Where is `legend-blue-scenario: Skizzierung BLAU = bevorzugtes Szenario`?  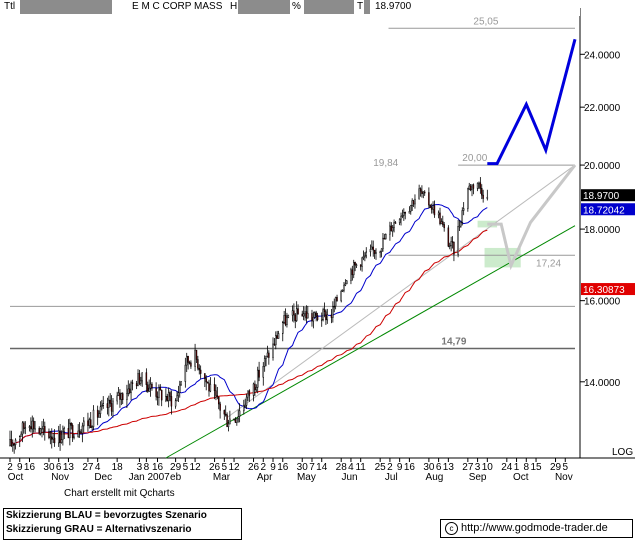
legend-blue-scenario: Skizzierung BLAU = bevorzugtes Szenario is located at coordinates (106, 515).